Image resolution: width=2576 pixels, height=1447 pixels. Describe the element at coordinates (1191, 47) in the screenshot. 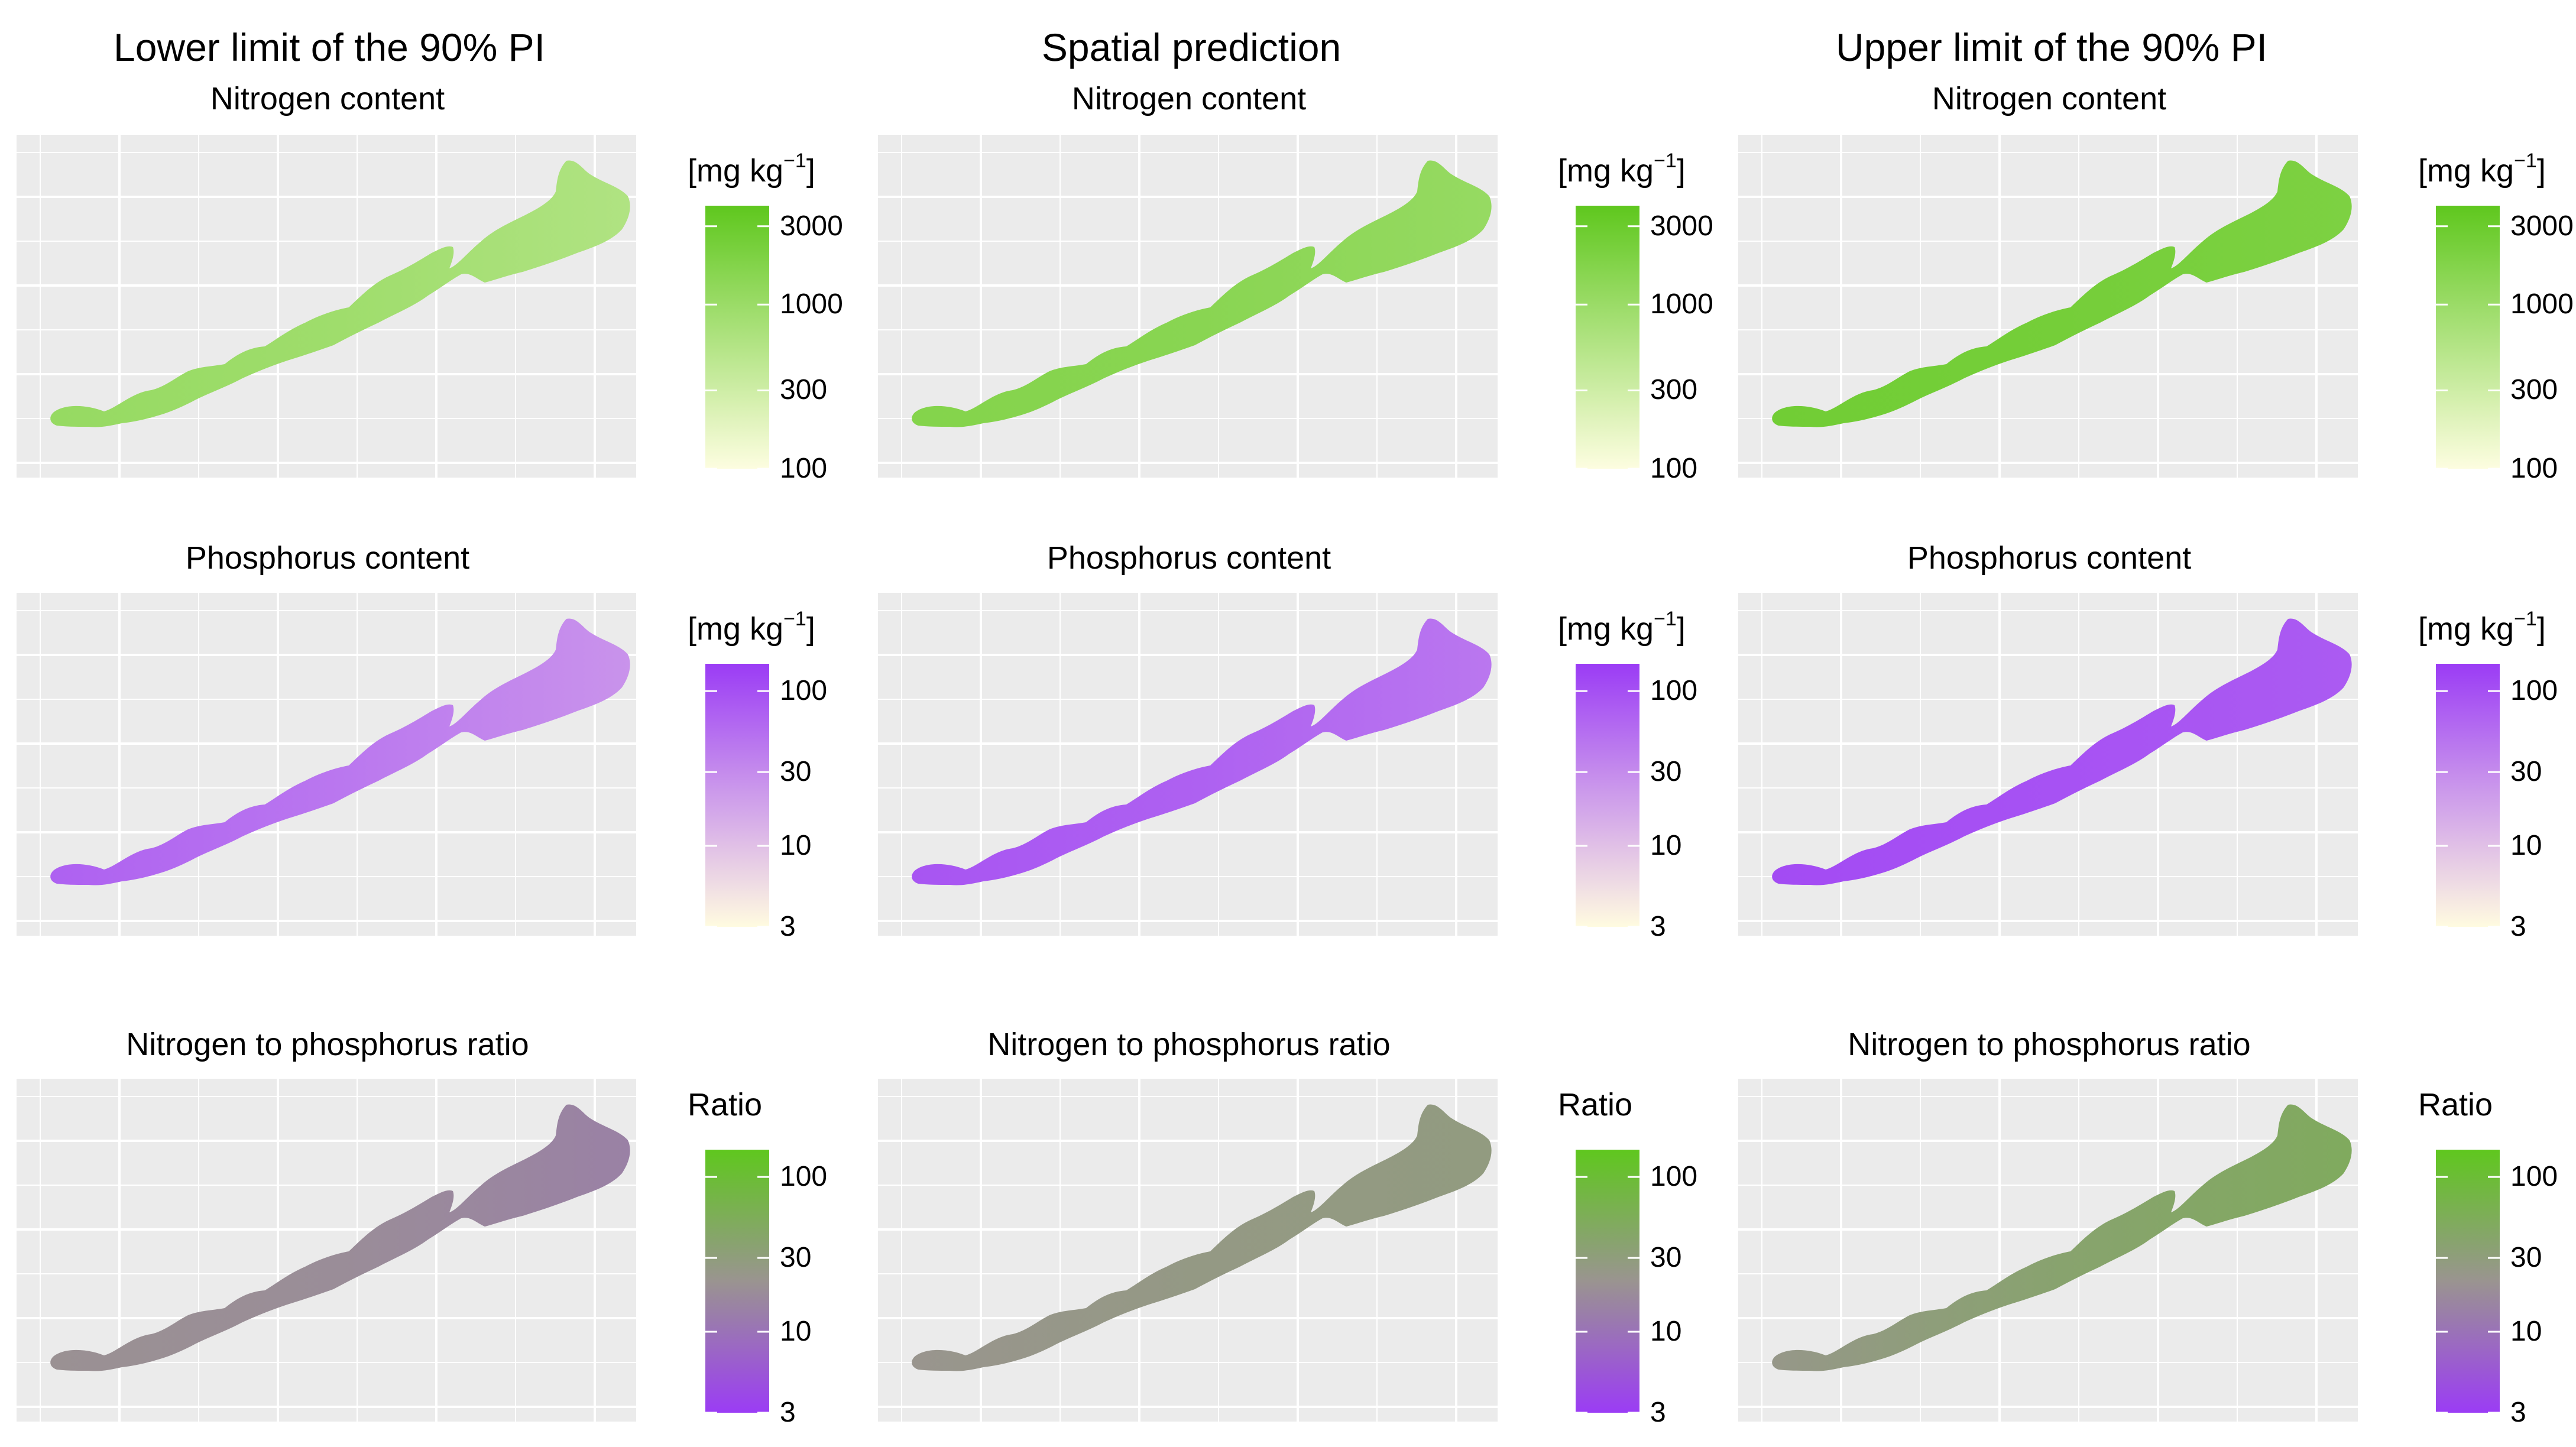

I see `column-title-prediction: Spatial prediction` at that location.